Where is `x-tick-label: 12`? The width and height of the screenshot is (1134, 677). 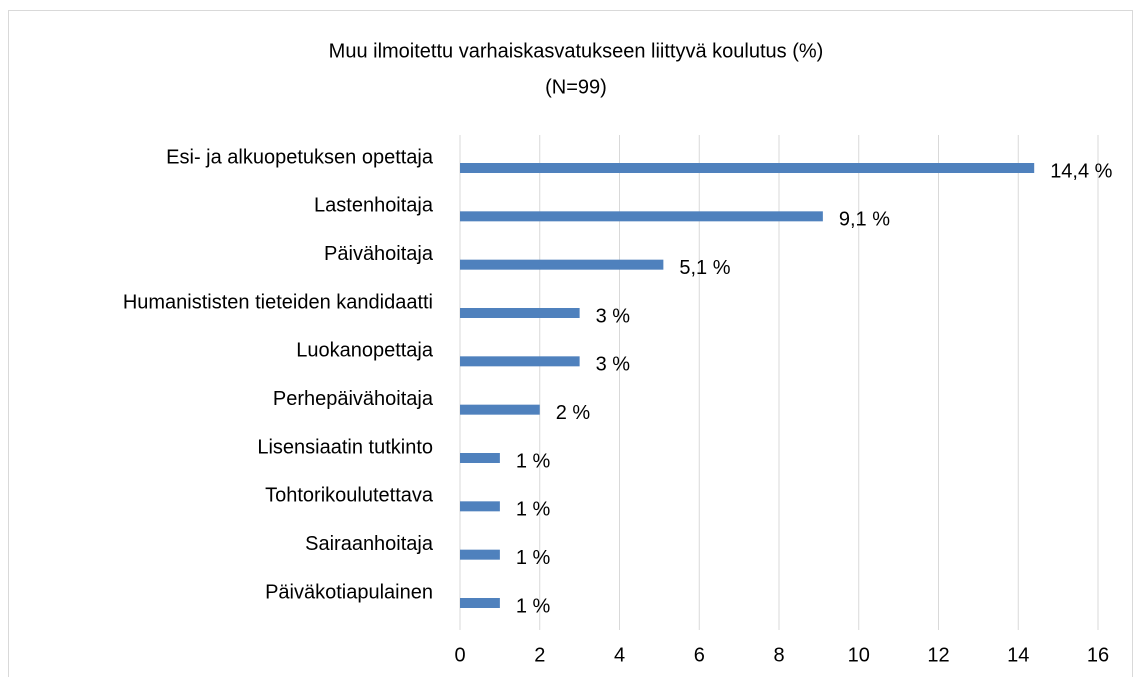
x-tick-label: 12 is located at coordinates (938, 655).